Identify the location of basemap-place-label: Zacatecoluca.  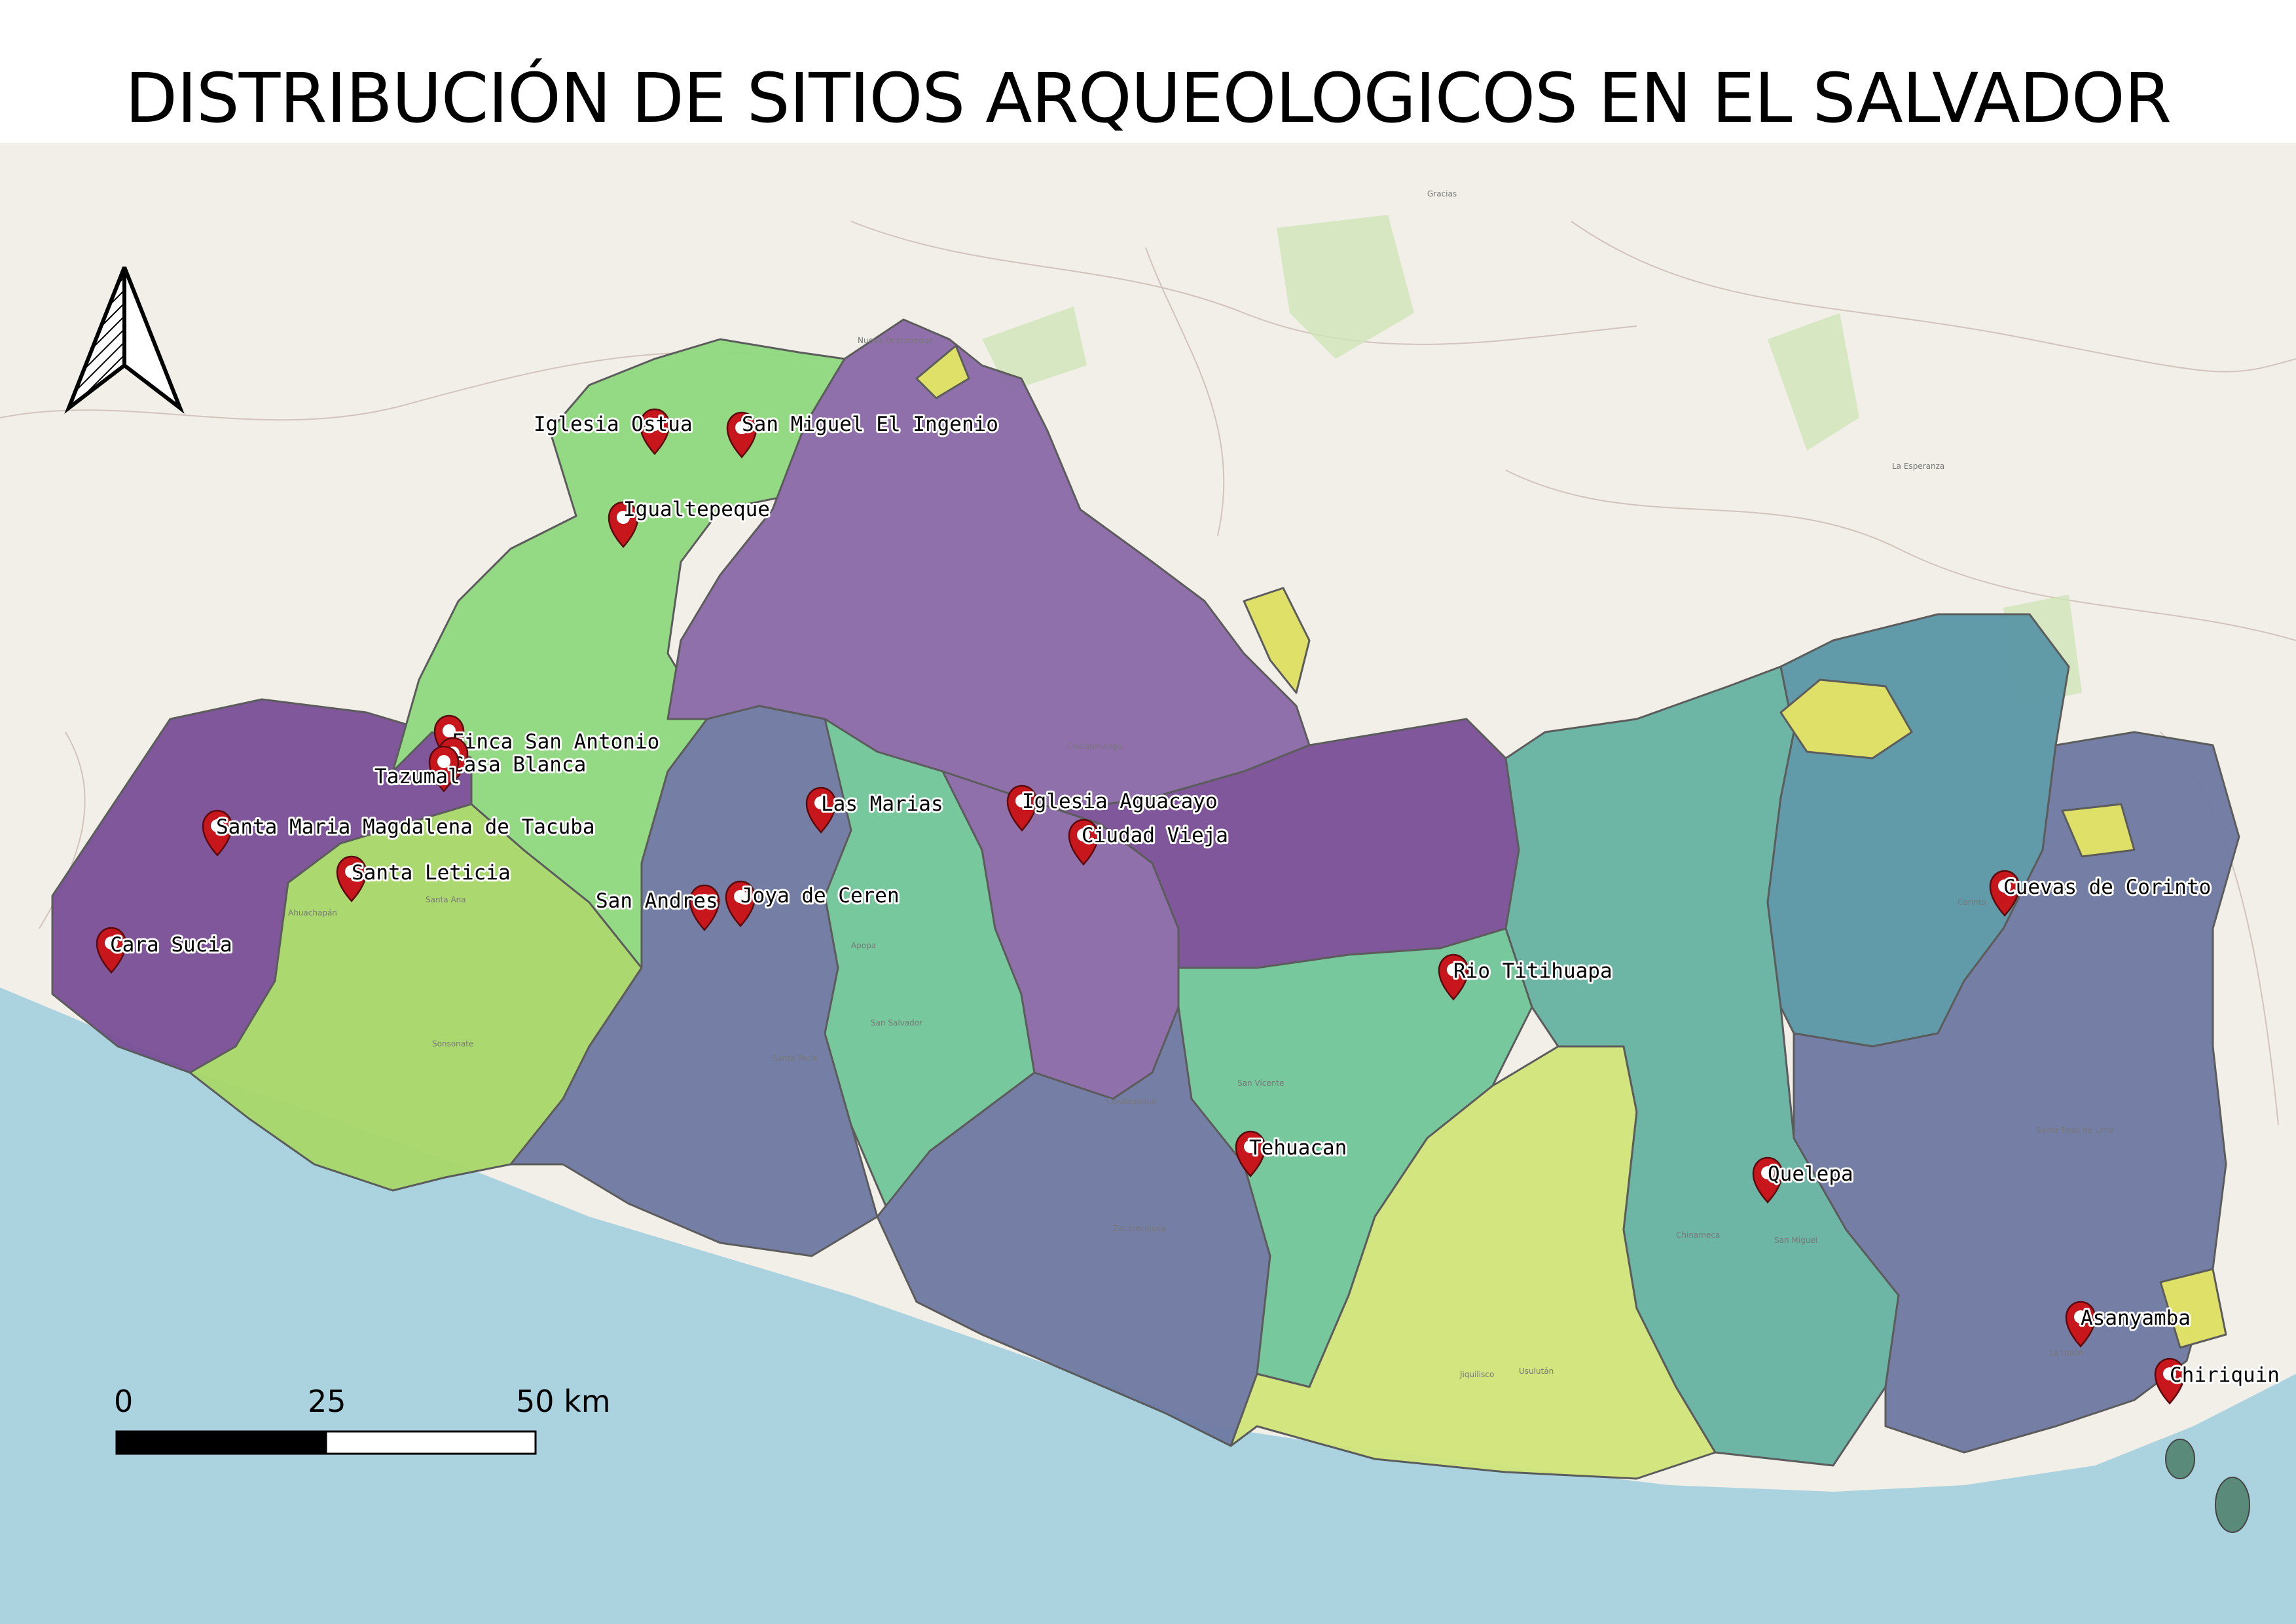
(1139, 1228).